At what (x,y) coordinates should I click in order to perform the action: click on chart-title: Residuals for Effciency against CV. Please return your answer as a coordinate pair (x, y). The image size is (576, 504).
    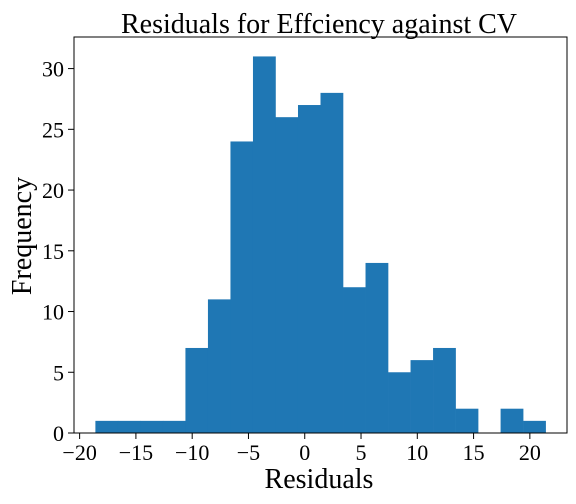
    Looking at the image, I should click on (319, 24).